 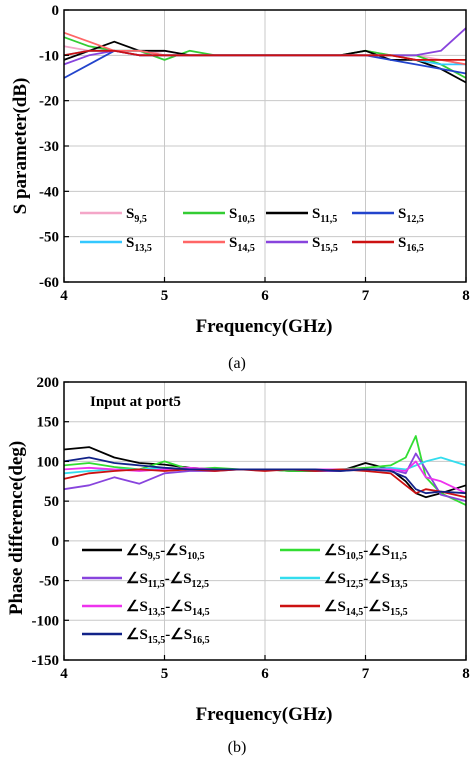 I want to click on panel-b-legend-label-6: ∠S15,5-∠S16,5, so click(x=168, y=636).